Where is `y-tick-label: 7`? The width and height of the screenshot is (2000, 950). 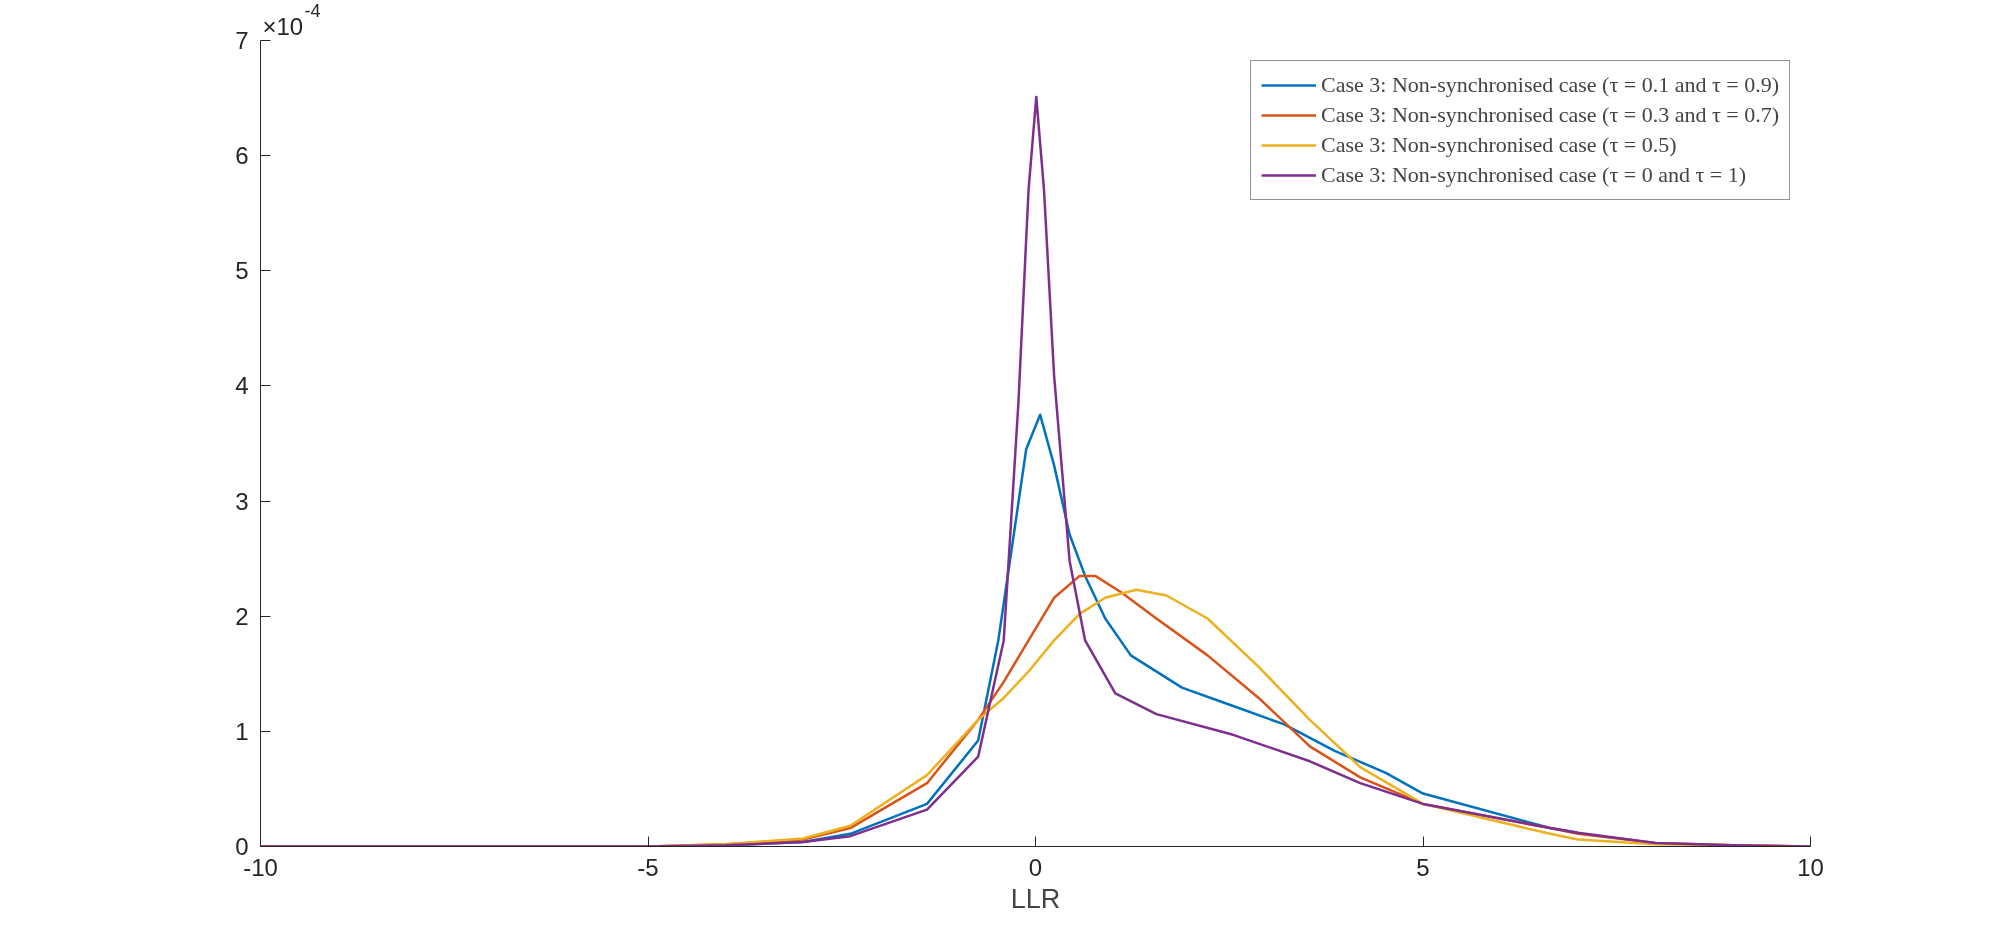 y-tick-label: 7 is located at coordinates (242, 40).